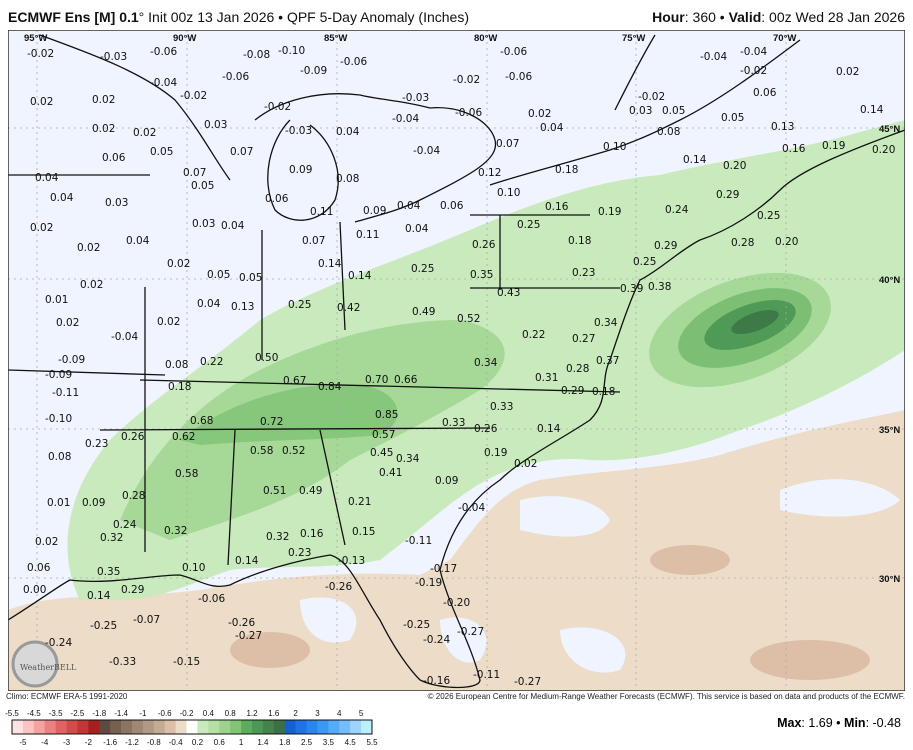  What do you see at coordinates (732, 118) in the screenshot?
I see `value-label: 0.05` at bounding box center [732, 118].